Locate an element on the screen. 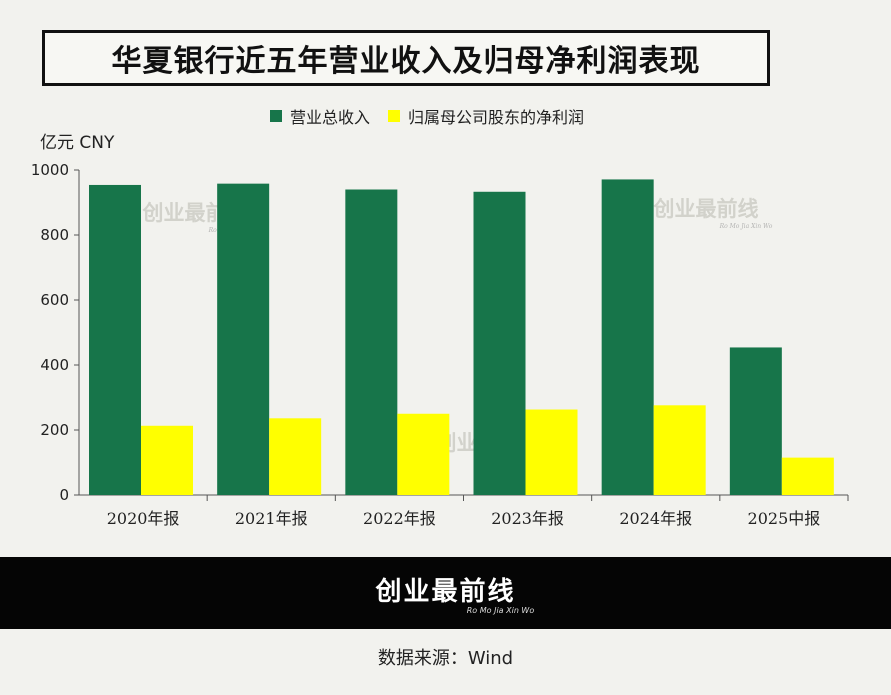 The height and width of the screenshot is (695, 891). y-tick-label: 800 is located at coordinates (54, 235).